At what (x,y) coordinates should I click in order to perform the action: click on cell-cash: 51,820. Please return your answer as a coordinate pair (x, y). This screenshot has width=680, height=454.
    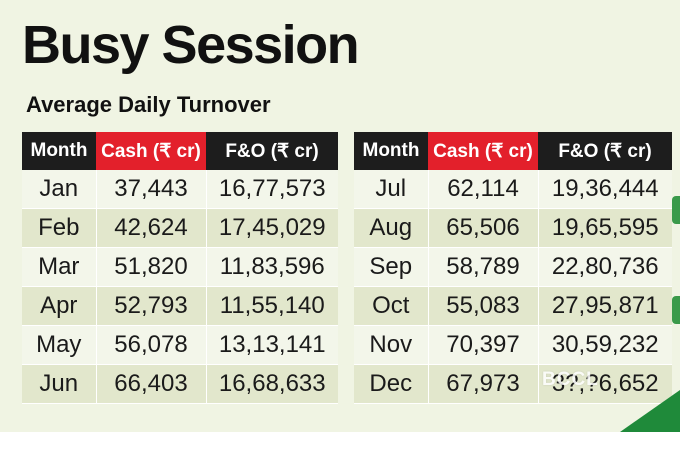
    Looking at the image, I should click on (151, 267).